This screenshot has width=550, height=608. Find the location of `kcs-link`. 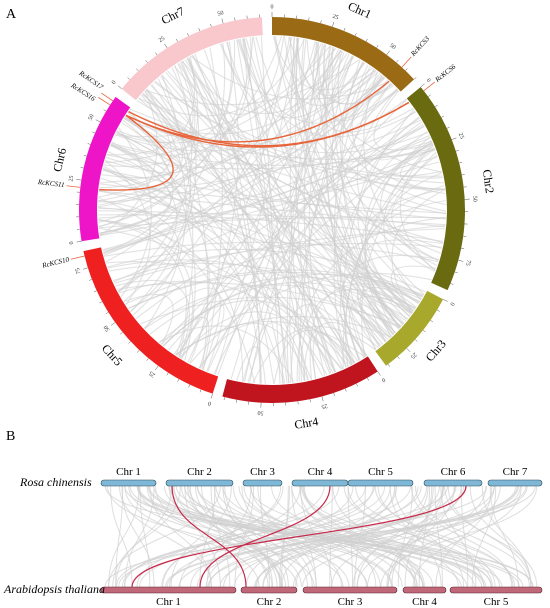

kcs-link is located at coordinates (136, 152).